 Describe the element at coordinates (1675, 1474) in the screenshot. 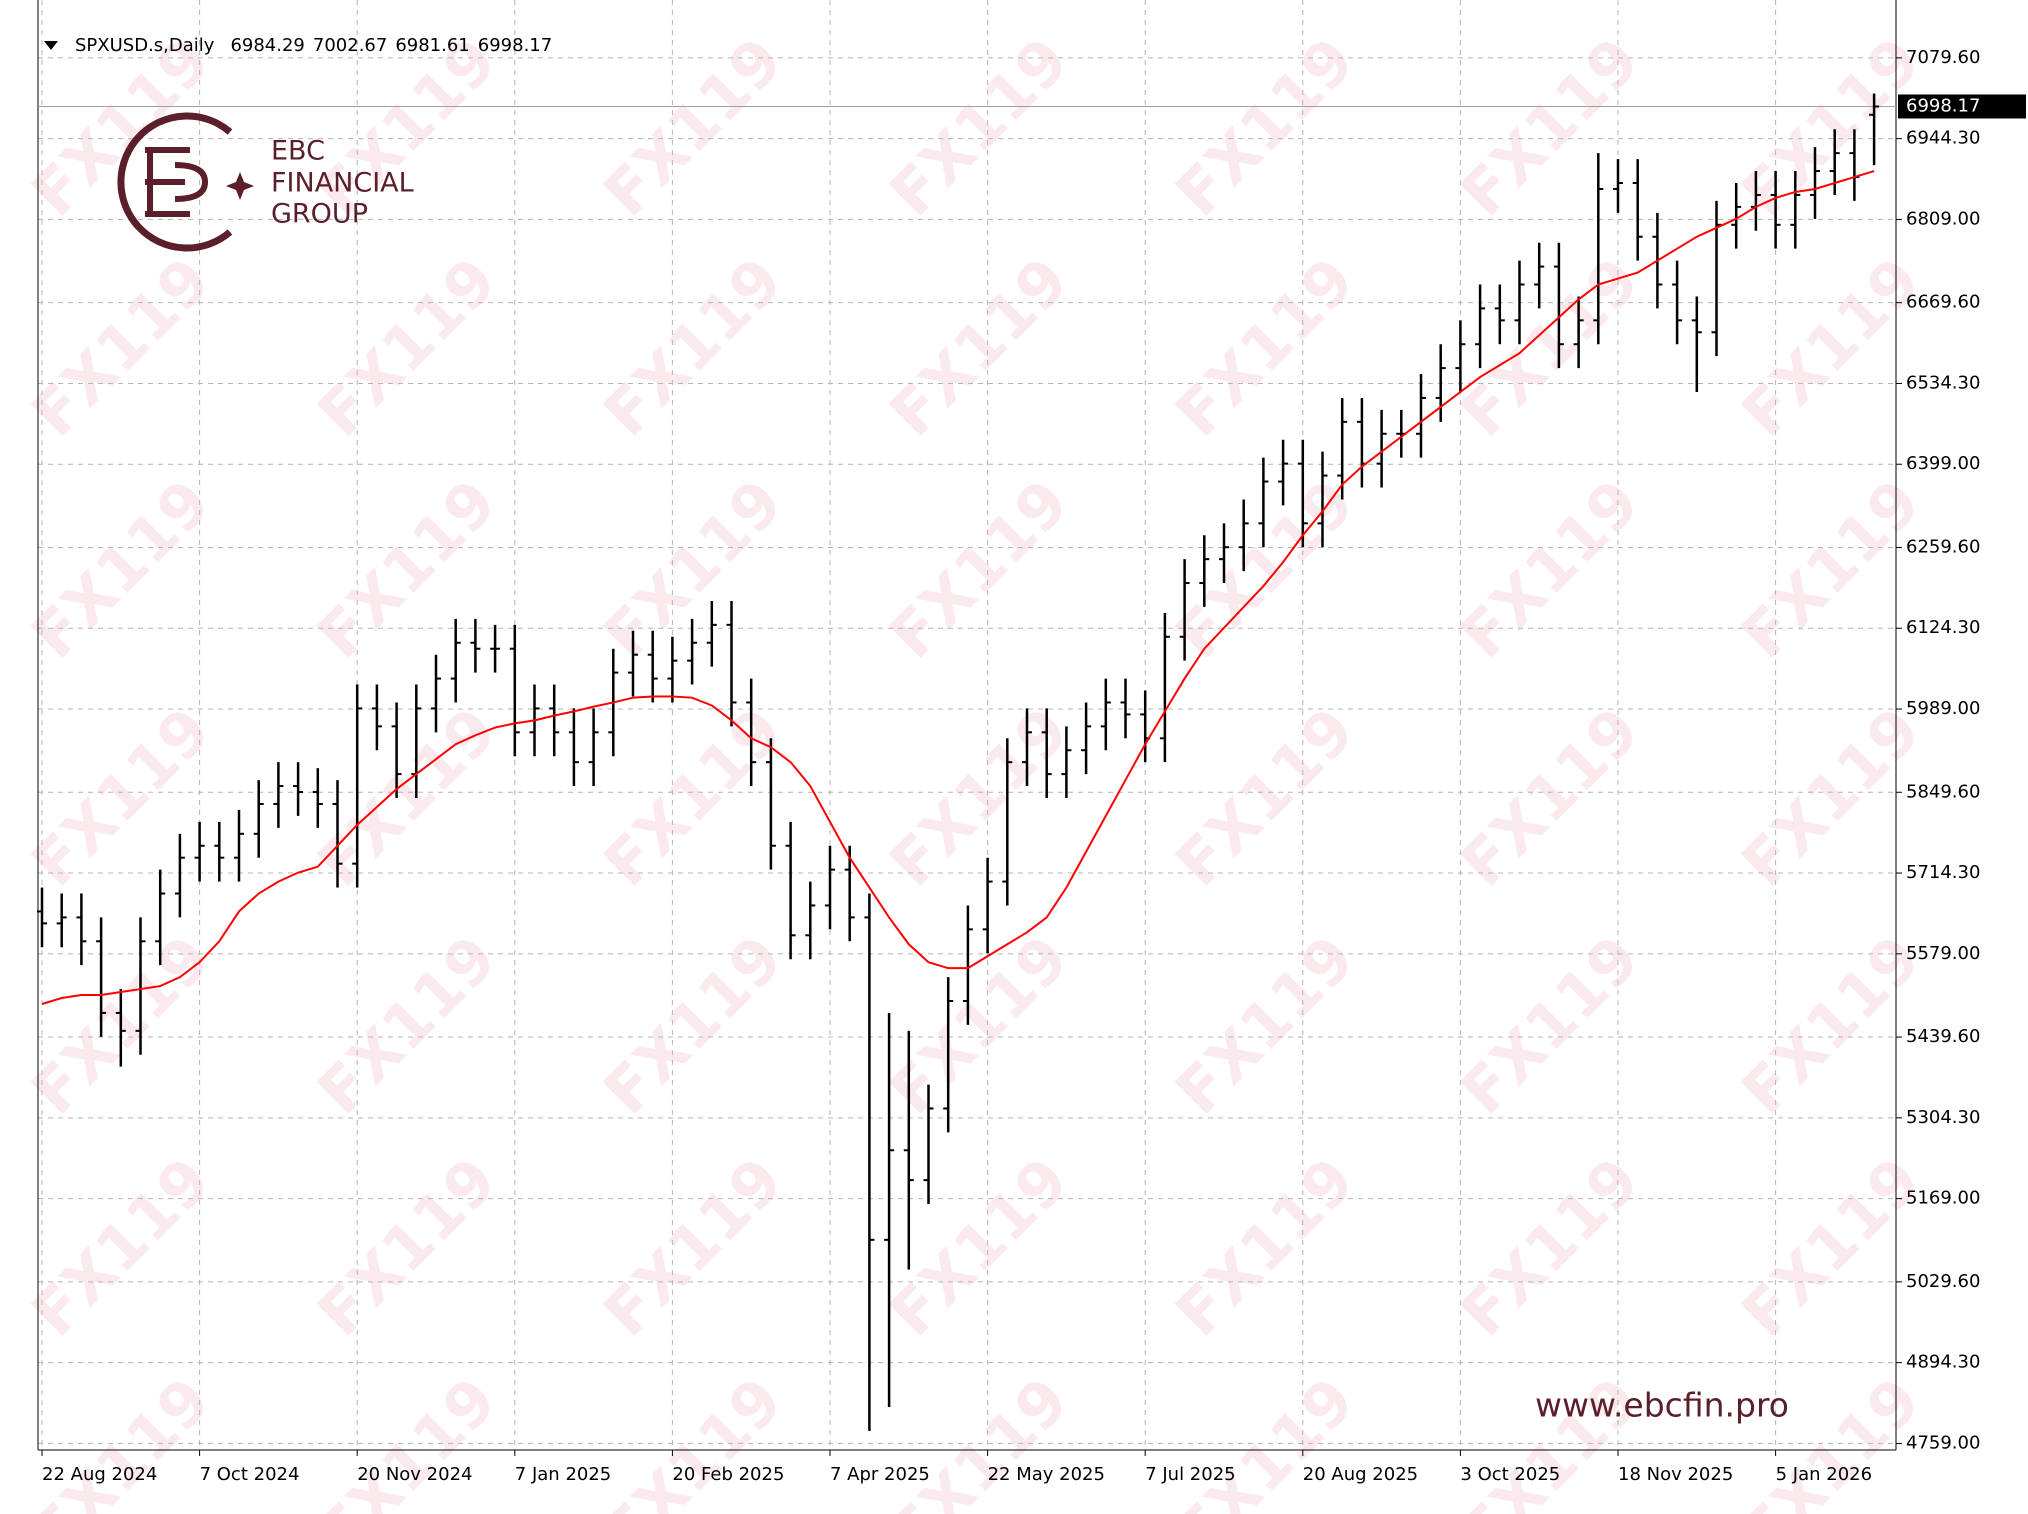

I see `x-tick-label: 18 Nov 2025` at that location.